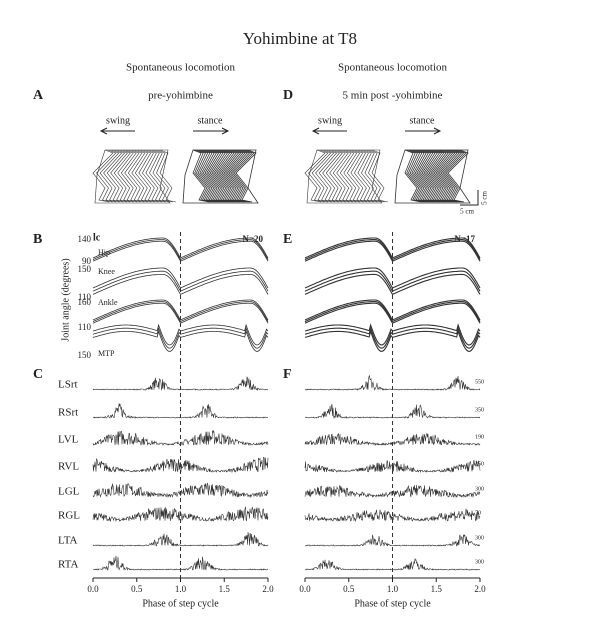 This screenshot has height=619, width=605. What do you see at coordinates (268, 589) in the screenshot?
I see `x-tick-label: 2.0` at bounding box center [268, 589].